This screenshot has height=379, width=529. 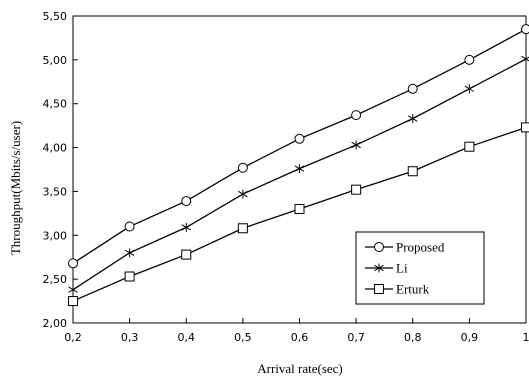 What do you see at coordinates (55, 235) in the screenshot?
I see `y-tick-label: 3,00` at bounding box center [55, 235].